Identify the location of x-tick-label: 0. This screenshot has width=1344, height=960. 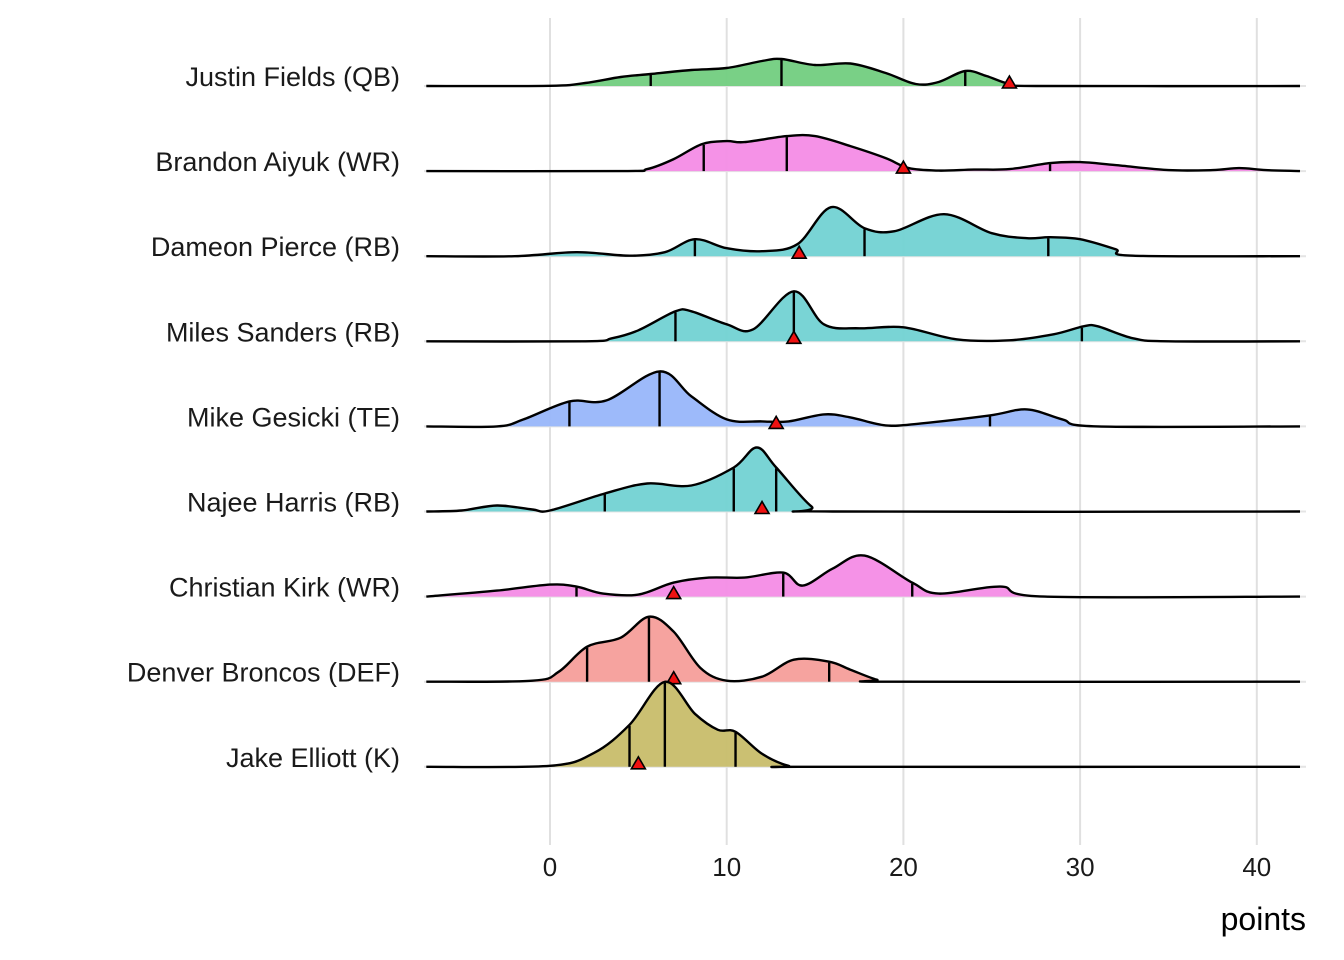
(550, 867).